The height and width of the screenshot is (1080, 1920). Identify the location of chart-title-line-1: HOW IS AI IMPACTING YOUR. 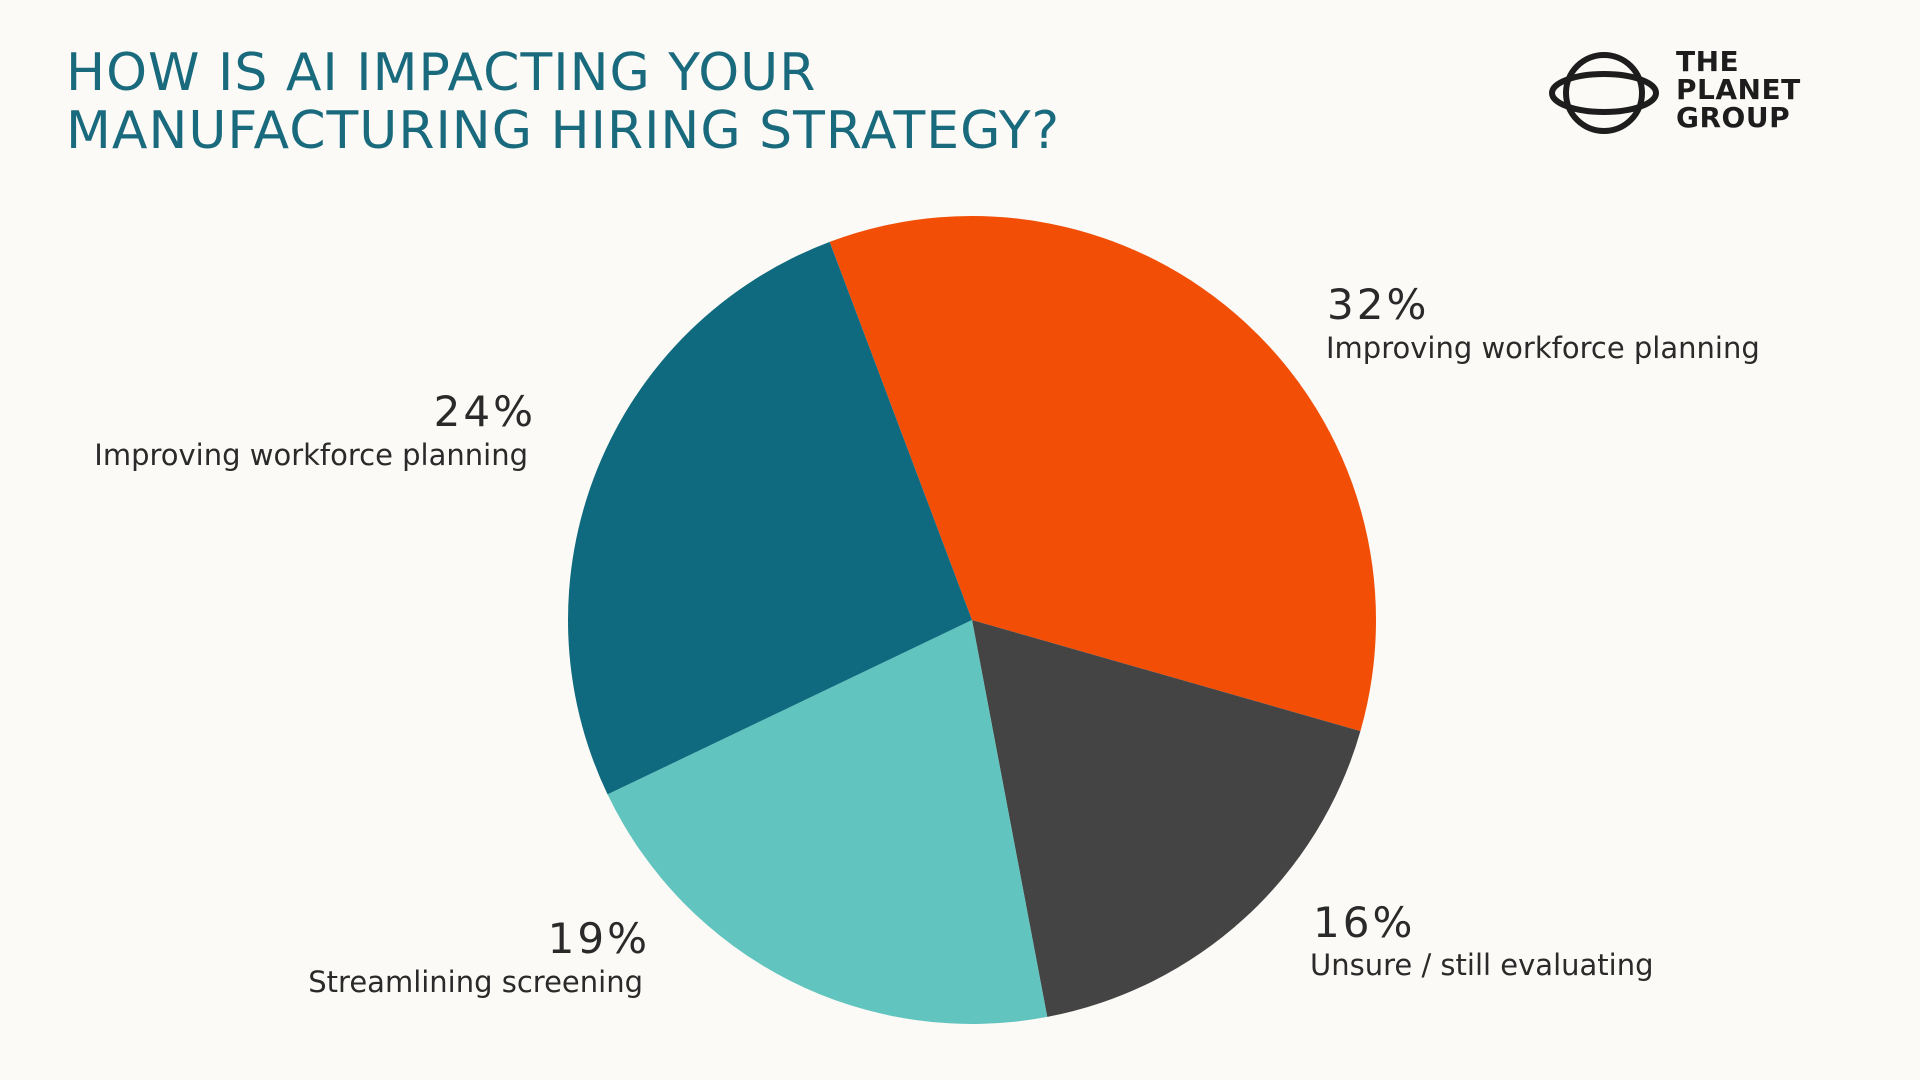
(441, 73).